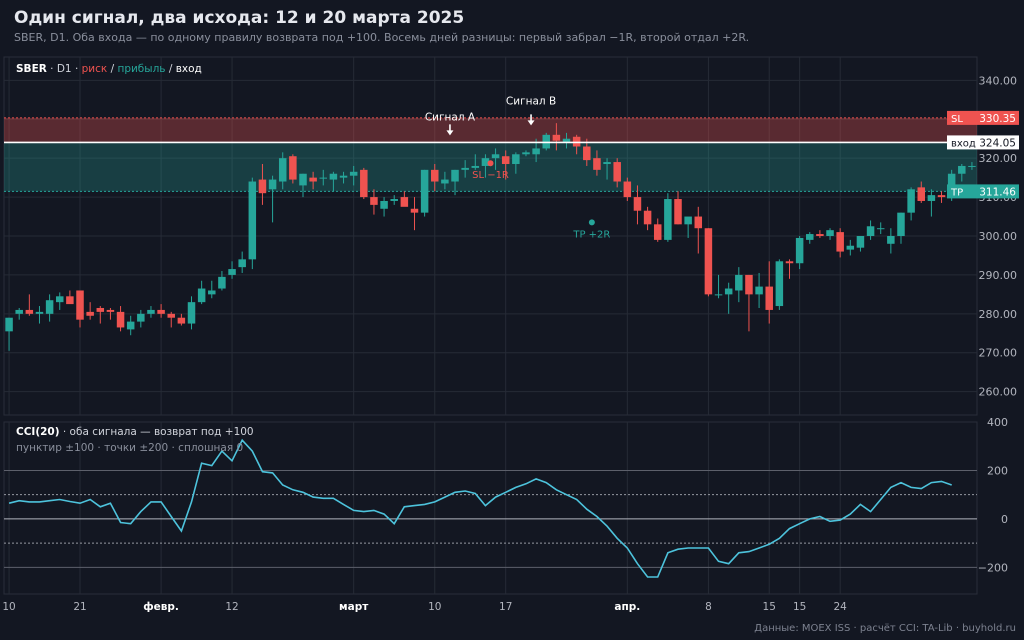 Image resolution: width=1024 pixels, height=640 pixels. I want to click on outcome-label: SL −1R, so click(490, 175).